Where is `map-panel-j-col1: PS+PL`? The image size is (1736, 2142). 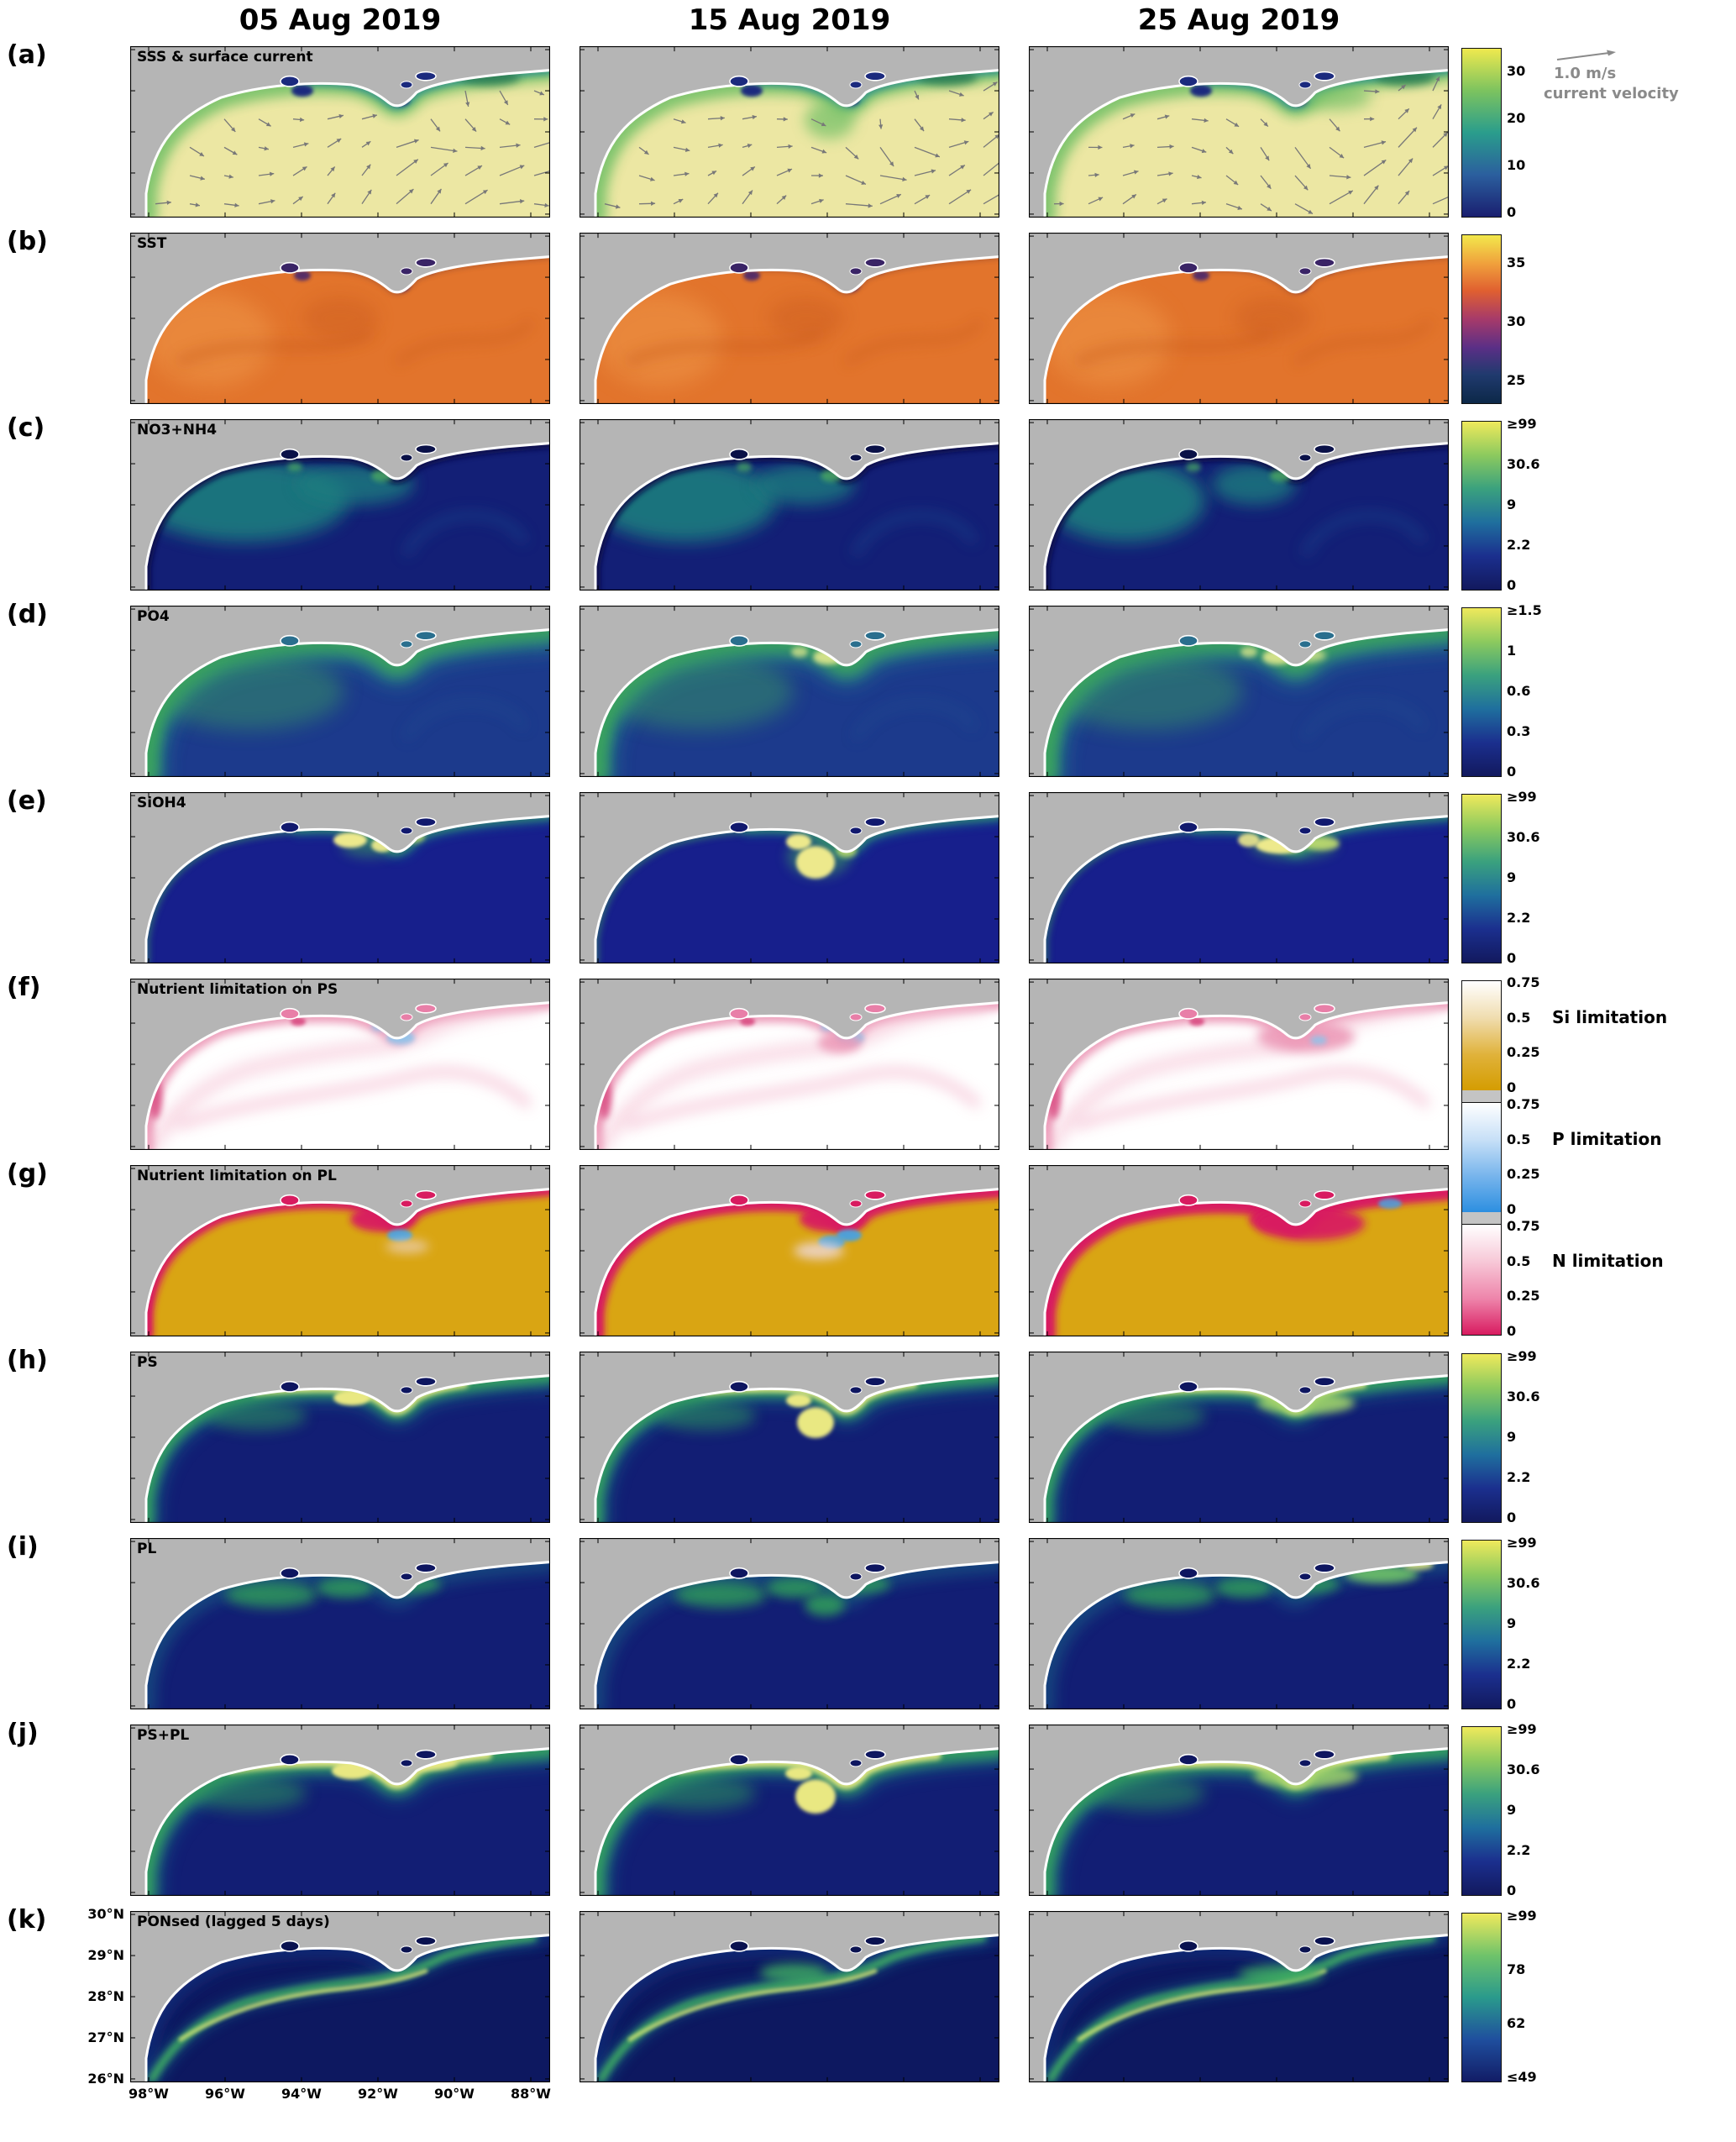 map-panel-j-col1: PS+PL is located at coordinates (340, 1810).